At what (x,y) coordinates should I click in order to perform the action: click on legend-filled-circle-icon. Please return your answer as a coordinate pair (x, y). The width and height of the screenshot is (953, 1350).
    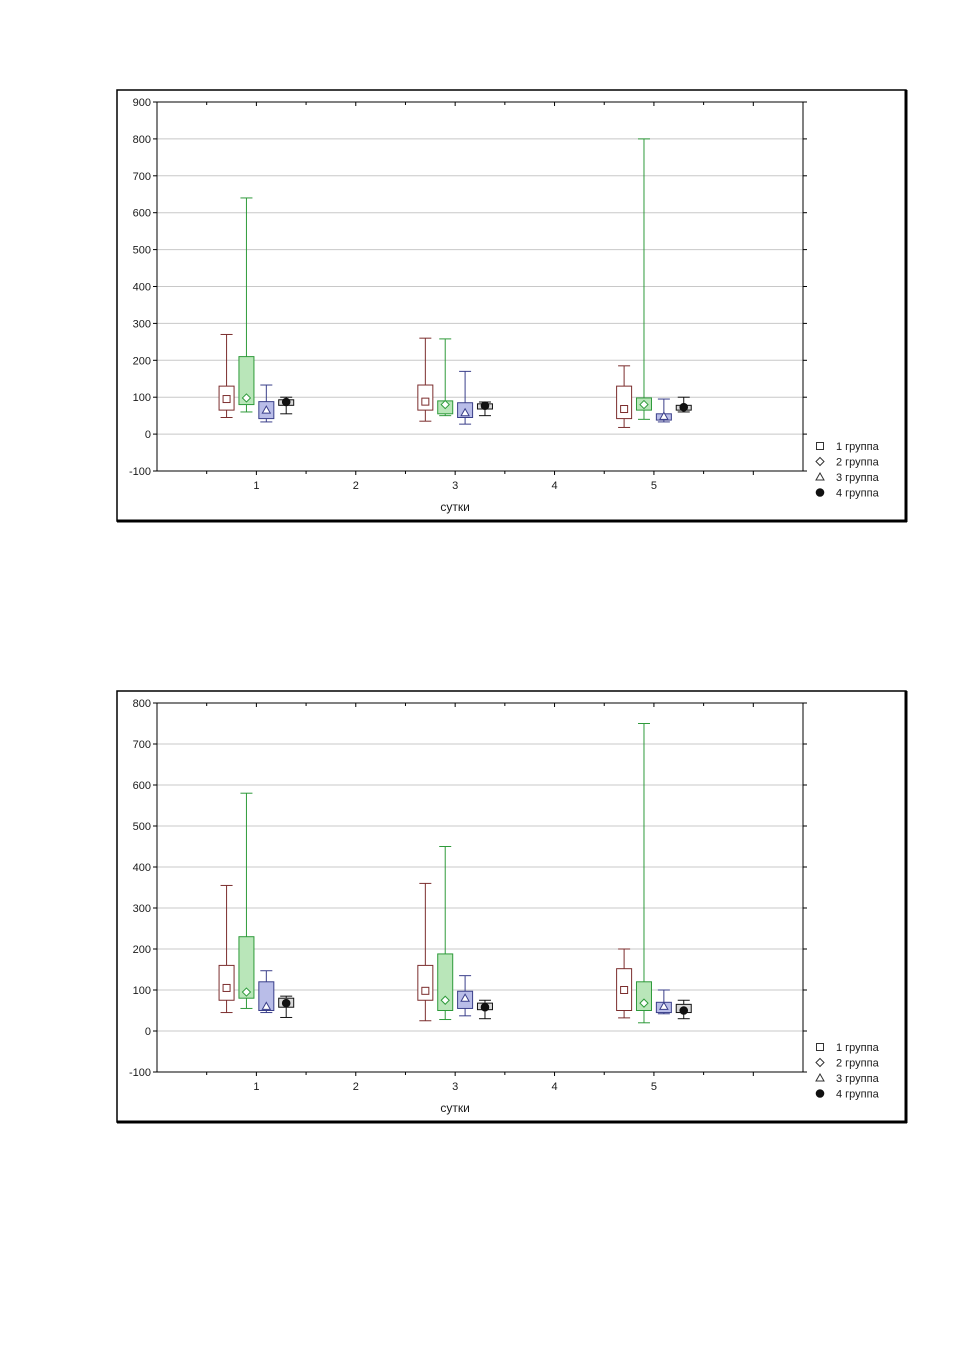
    Looking at the image, I should click on (820, 1093).